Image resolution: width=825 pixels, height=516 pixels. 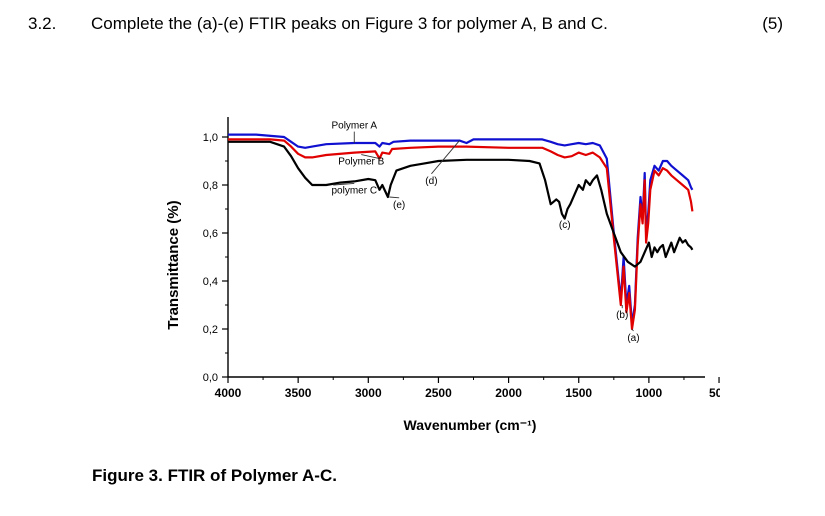 I want to click on y-tick-label: 1,0, so click(x=210, y=138).